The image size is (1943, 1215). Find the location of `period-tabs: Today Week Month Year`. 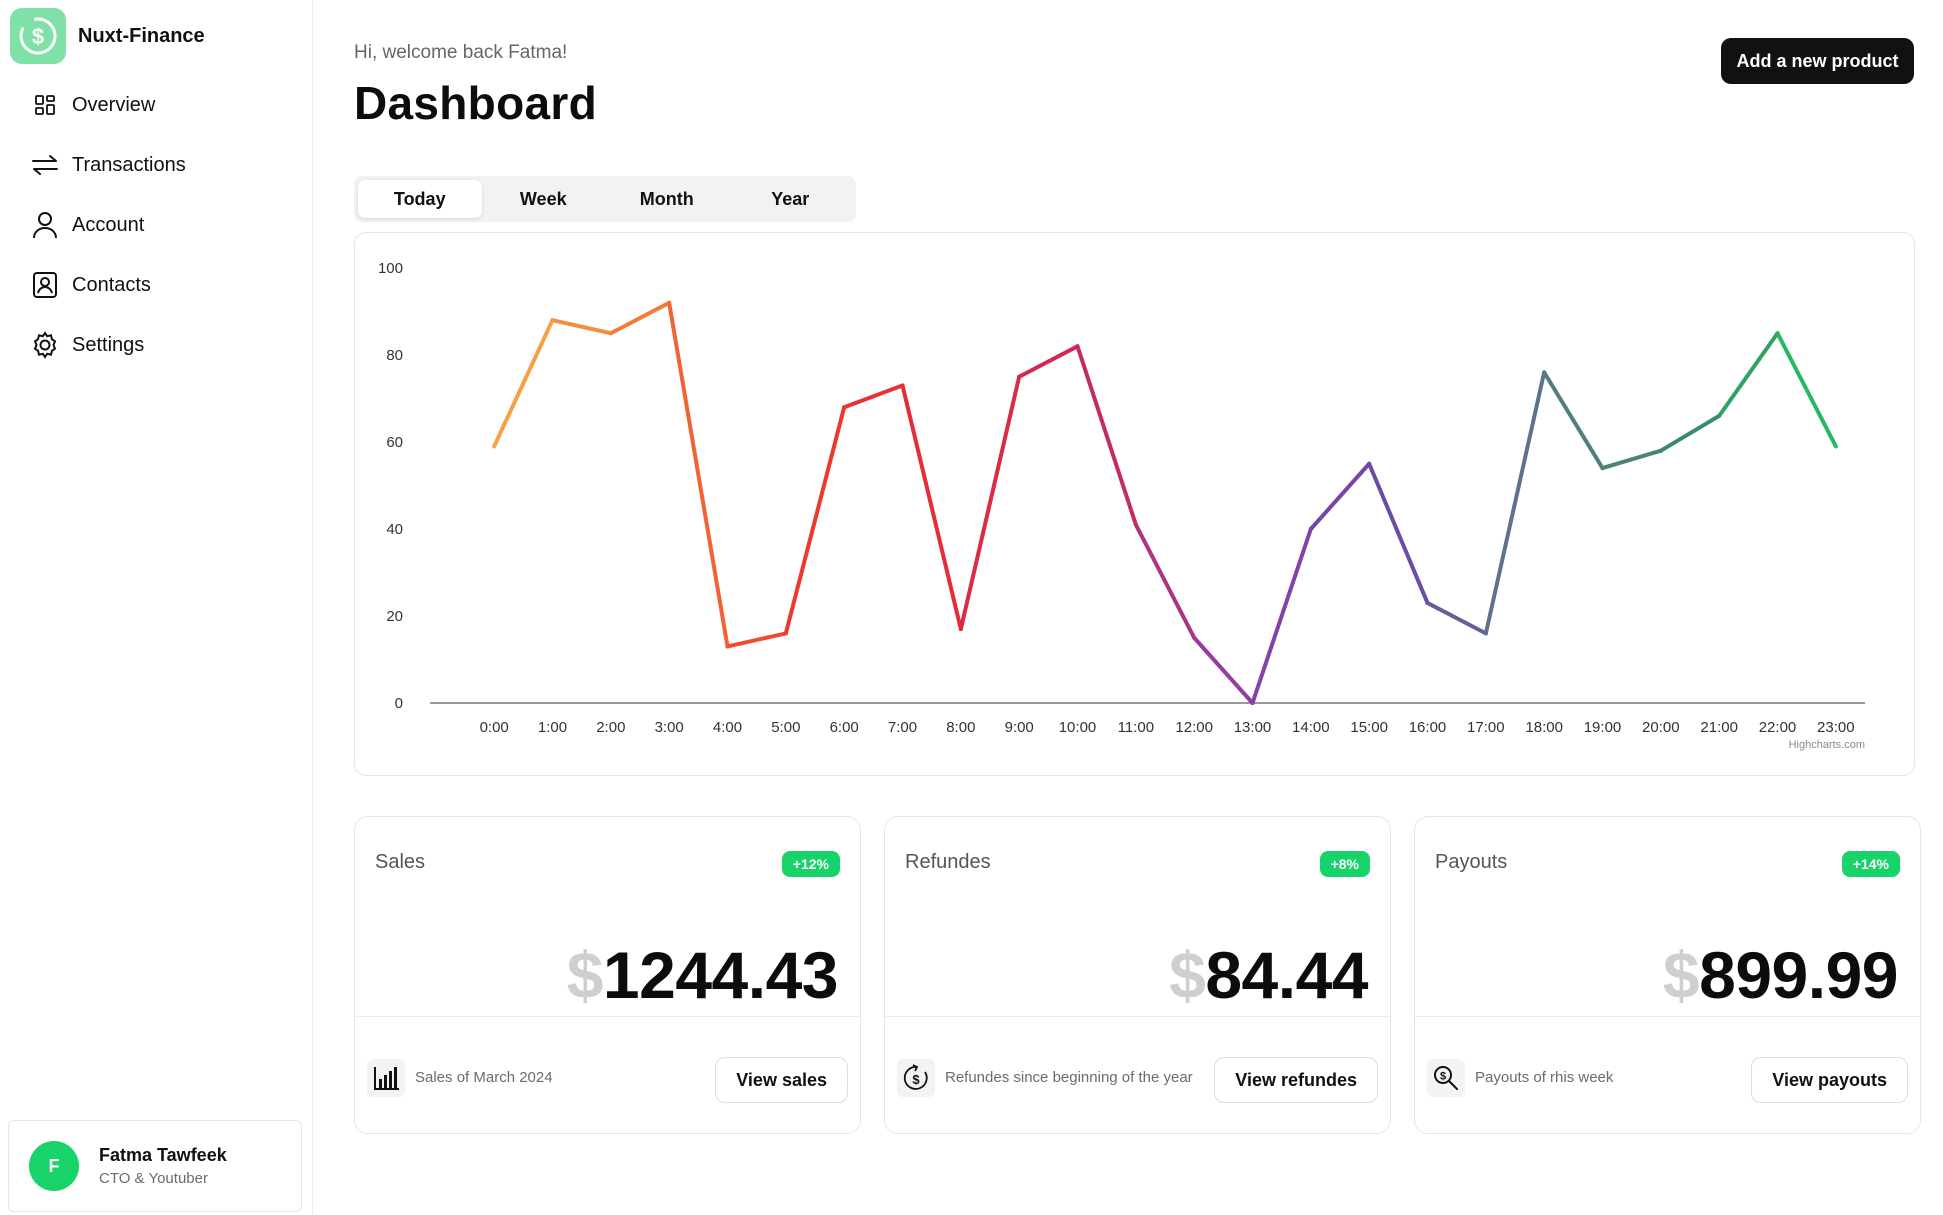

period-tabs: Today Week Month Year is located at coordinates (605, 199).